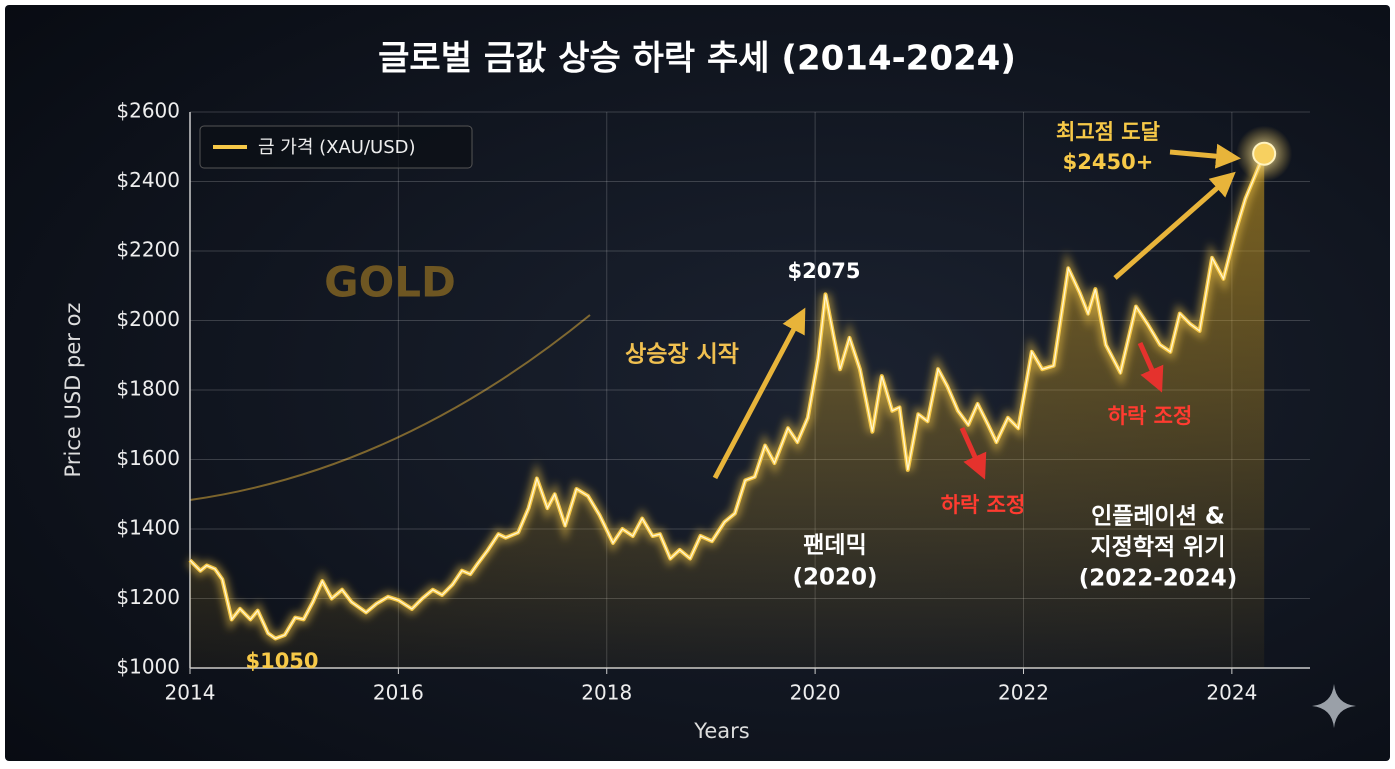 Image resolution: width=1395 pixels, height=769 pixels. I want to click on y-tick-label: $1600, so click(148, 458).